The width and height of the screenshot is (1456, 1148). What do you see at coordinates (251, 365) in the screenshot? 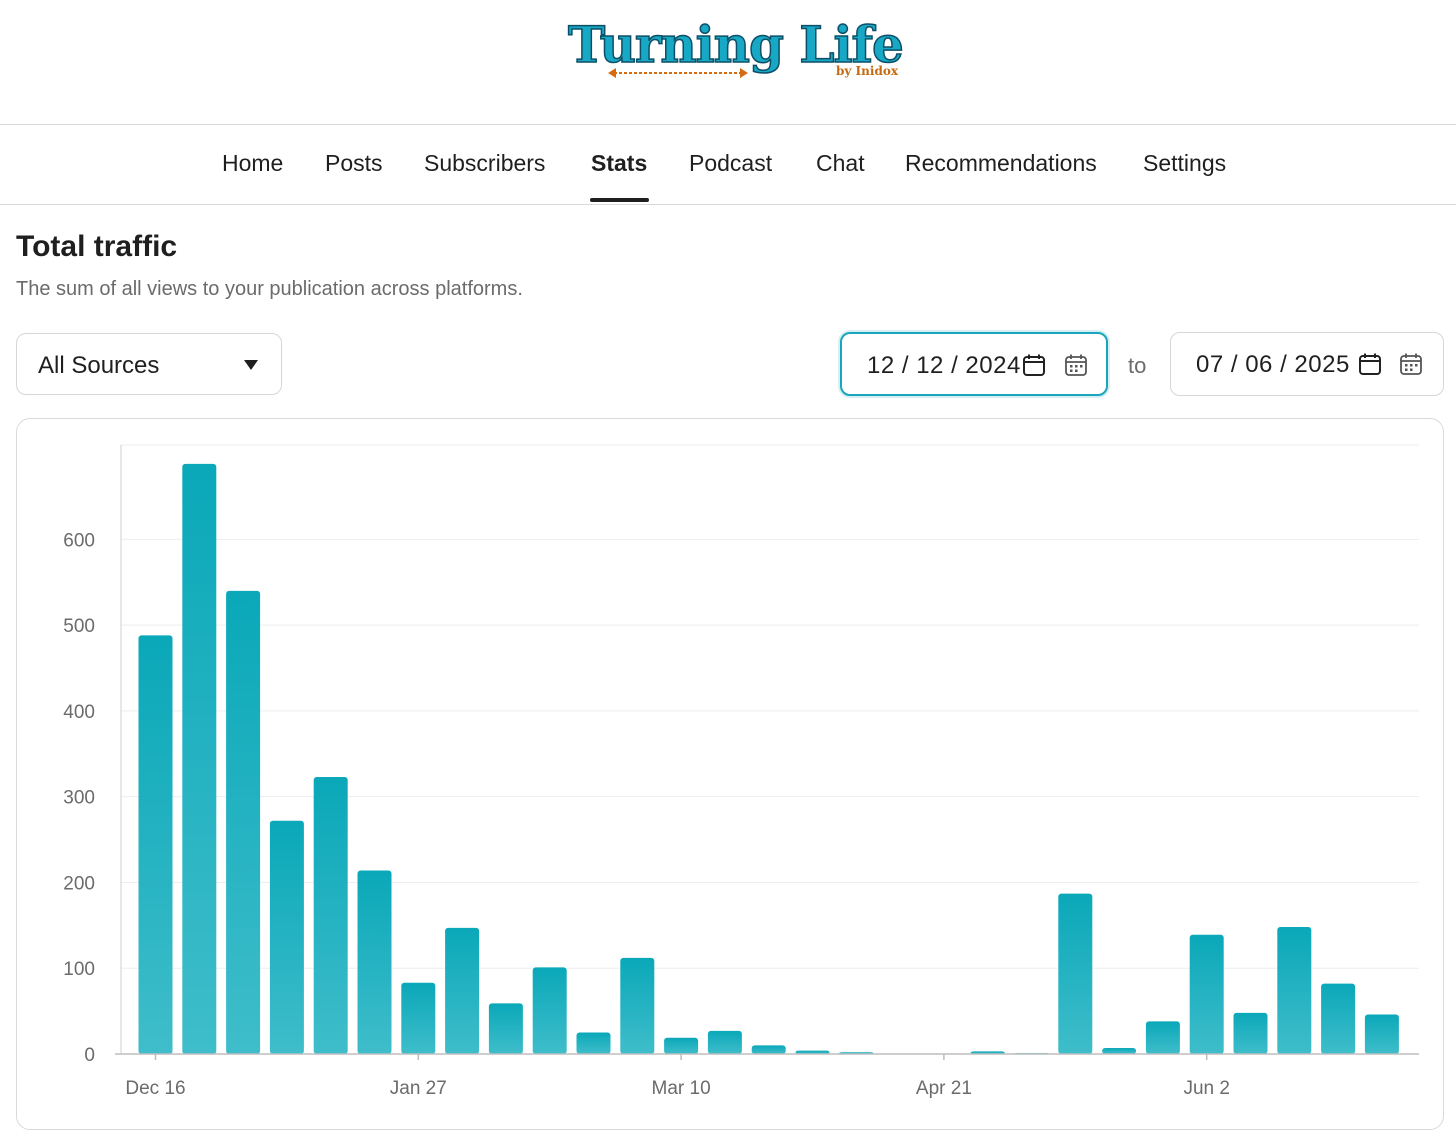
I see `caret-down-icon` at bounding box center [251, 365].